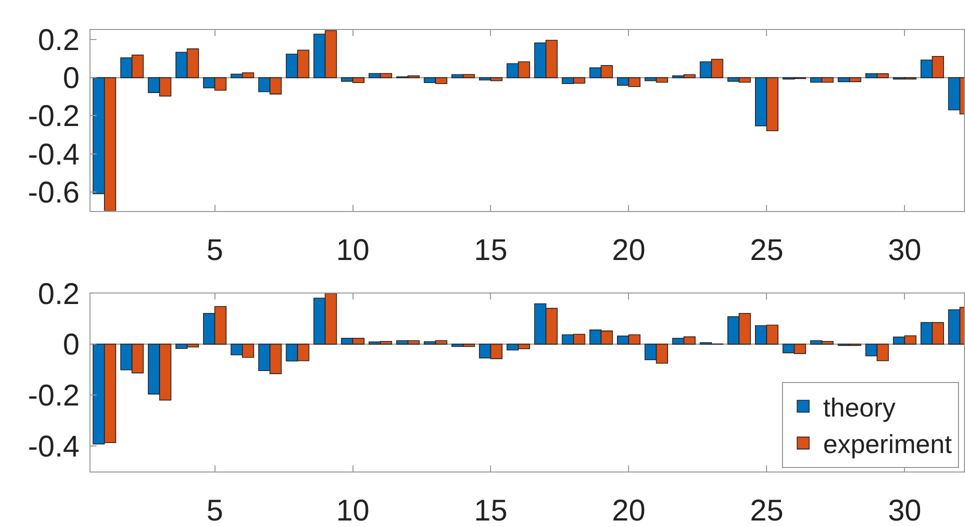  Describe the element at coordinates (888, 444) in the screenshot. I see `legend-label: experiment` at that location.